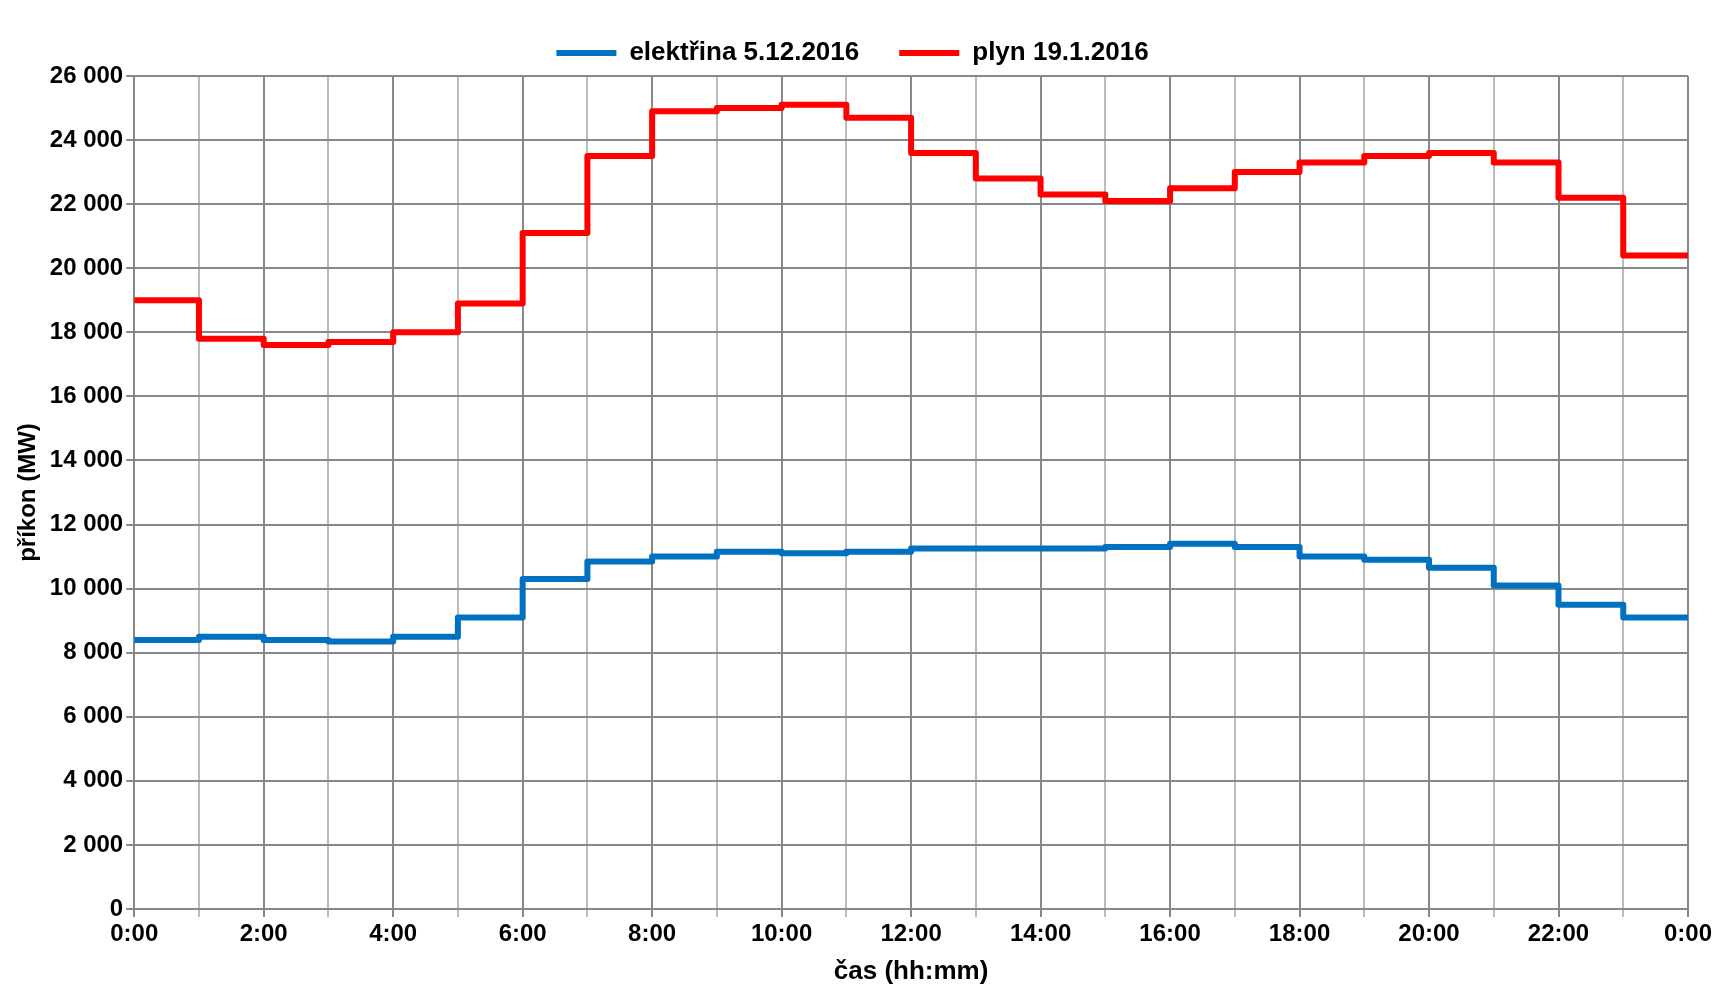  I want to click on y-tick-label: 24 000, so click(86, 138).